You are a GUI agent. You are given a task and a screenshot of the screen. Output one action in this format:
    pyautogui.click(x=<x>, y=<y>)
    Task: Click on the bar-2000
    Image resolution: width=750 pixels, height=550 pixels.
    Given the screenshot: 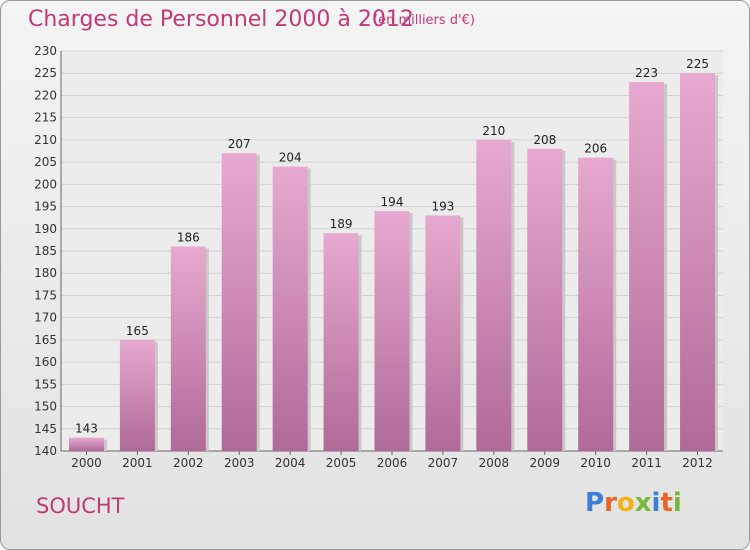 What is the action you would take?
    pyautogui.click(x=86, y=444)
    